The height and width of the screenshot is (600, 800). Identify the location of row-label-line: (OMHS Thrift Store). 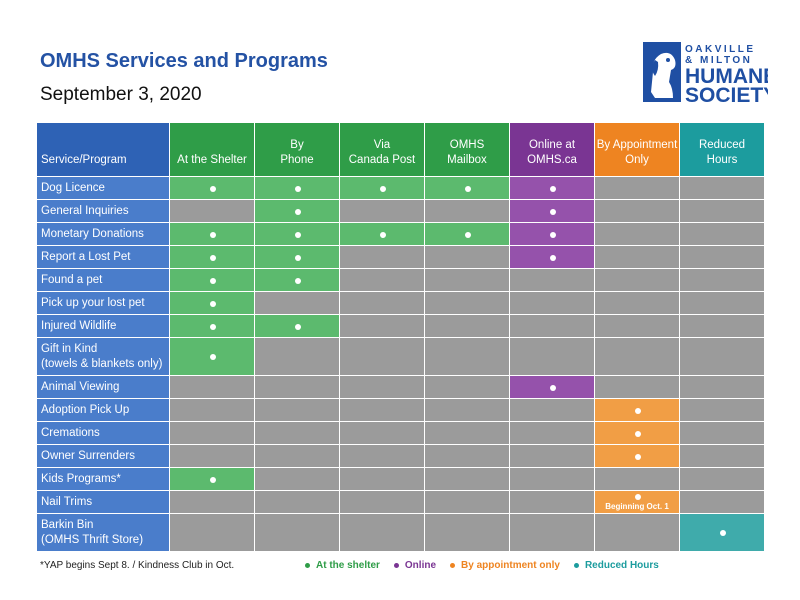
(92, 539).